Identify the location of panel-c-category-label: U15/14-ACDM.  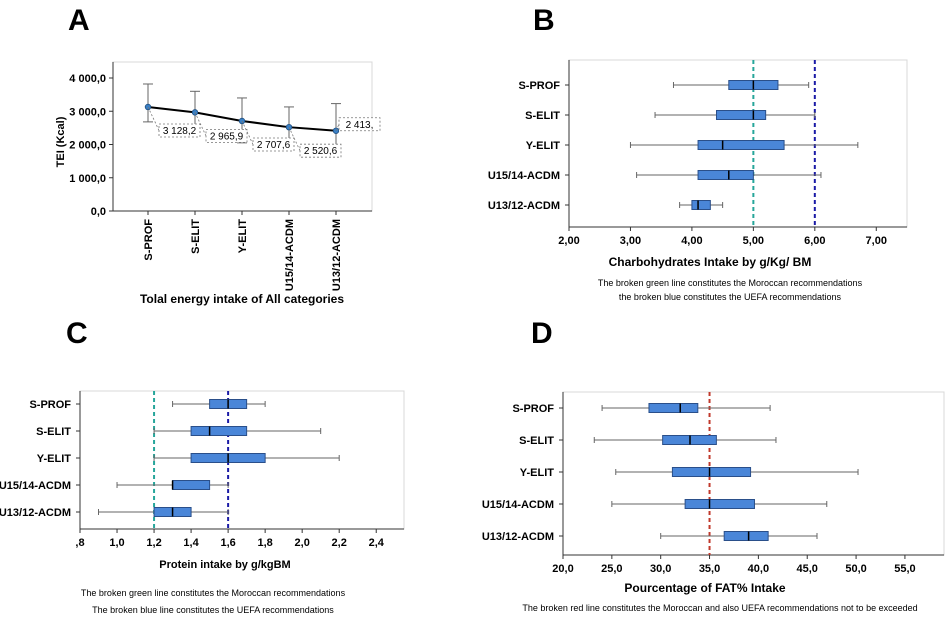
(35, 486).